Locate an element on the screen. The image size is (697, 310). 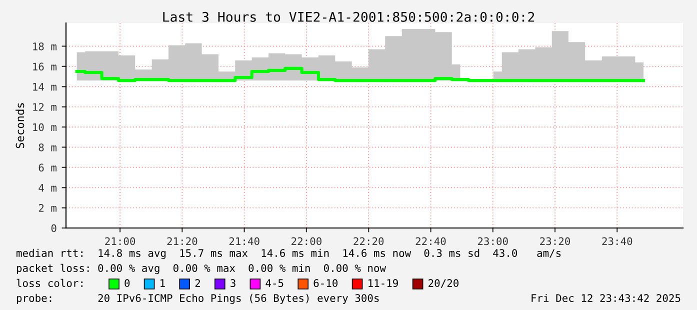
y-tick-label: 6 m is located at coordinates (47, 168).